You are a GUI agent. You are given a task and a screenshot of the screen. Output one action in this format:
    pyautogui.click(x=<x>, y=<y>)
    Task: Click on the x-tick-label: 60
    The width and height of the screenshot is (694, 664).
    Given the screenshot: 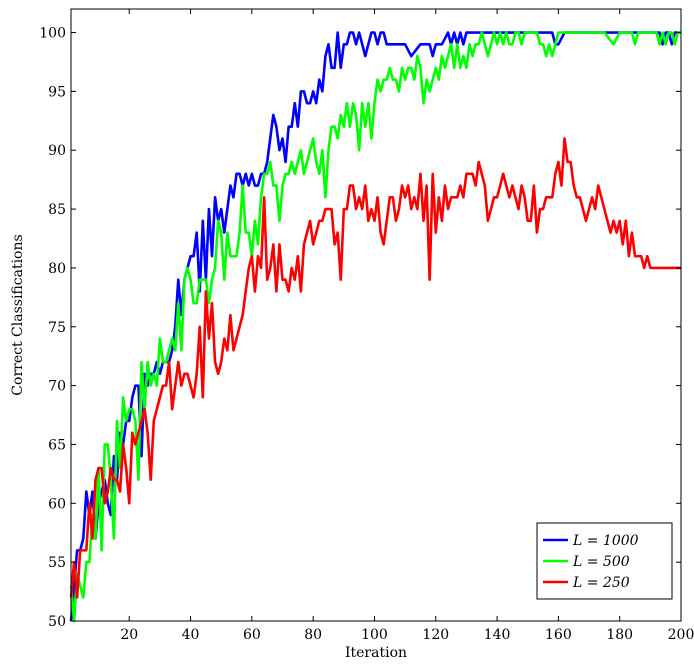 What is the action you would take?
    pyautogui.click(x=252, y=635)
    